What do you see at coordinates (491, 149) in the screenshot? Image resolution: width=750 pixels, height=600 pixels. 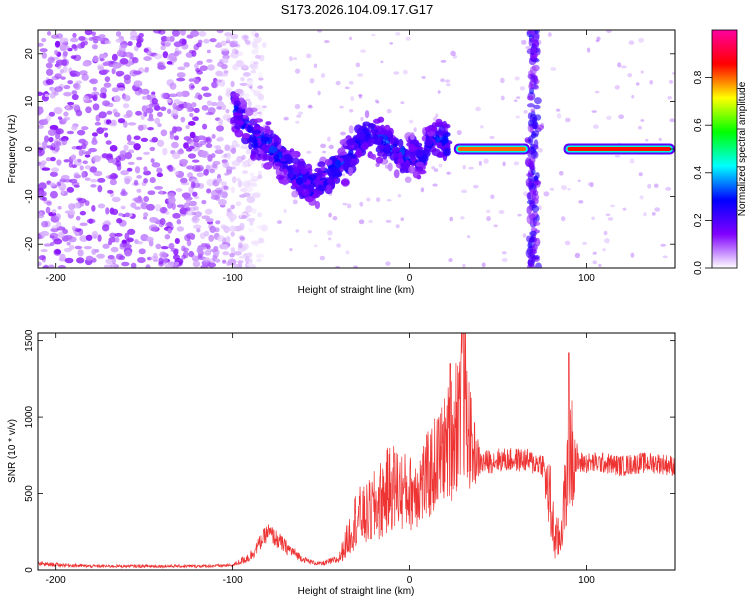 I see `spectrogram-line-core` at bounding box center [491, 149].